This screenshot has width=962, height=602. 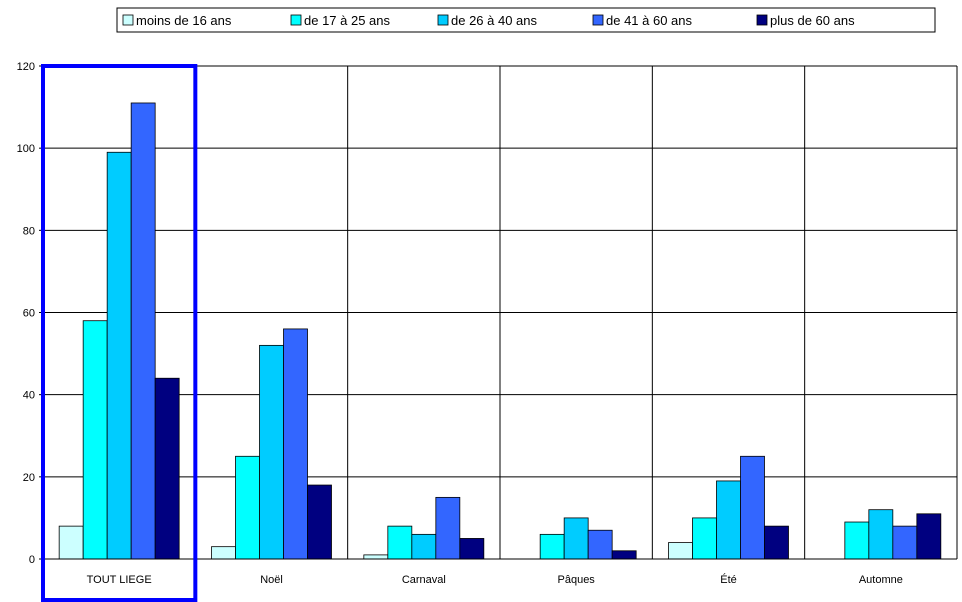 I want to click on category-label: TOUT LIEGE, so click(x=119, y=580).